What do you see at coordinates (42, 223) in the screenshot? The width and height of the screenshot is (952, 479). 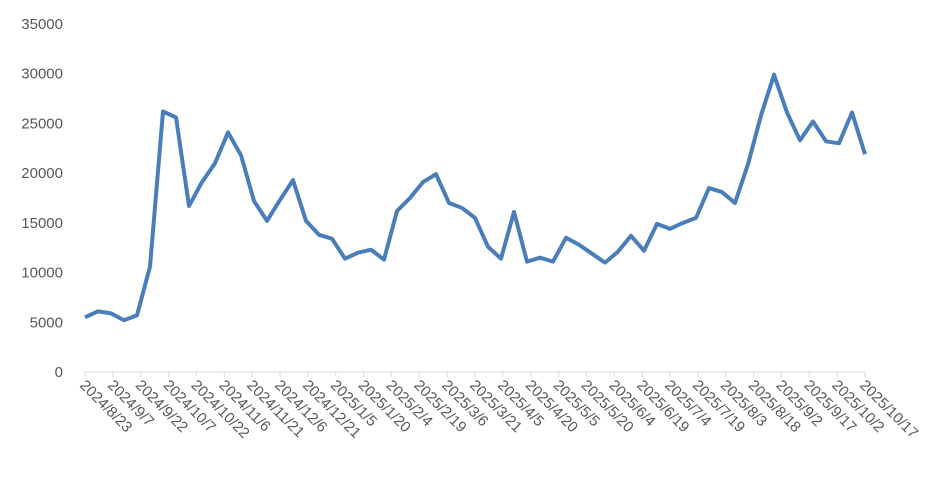 I see `y-tick-label: 15000` at bounding box center [42, 223].